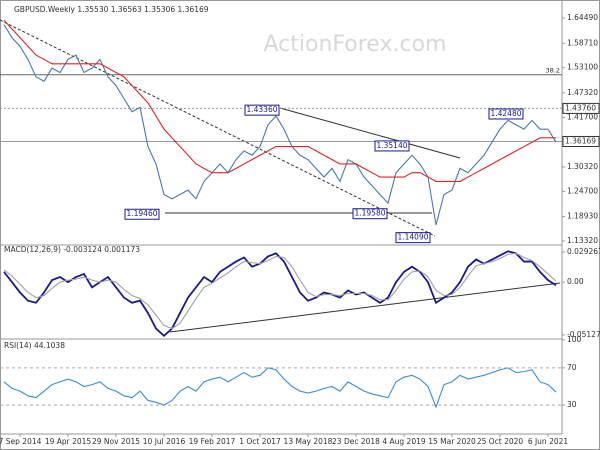 The image size is (600, 450). What do you see at coordinates (582, 67) in the screenshot?
I see `y-tick-label: 1.53100` at bounding box center [582, 67].